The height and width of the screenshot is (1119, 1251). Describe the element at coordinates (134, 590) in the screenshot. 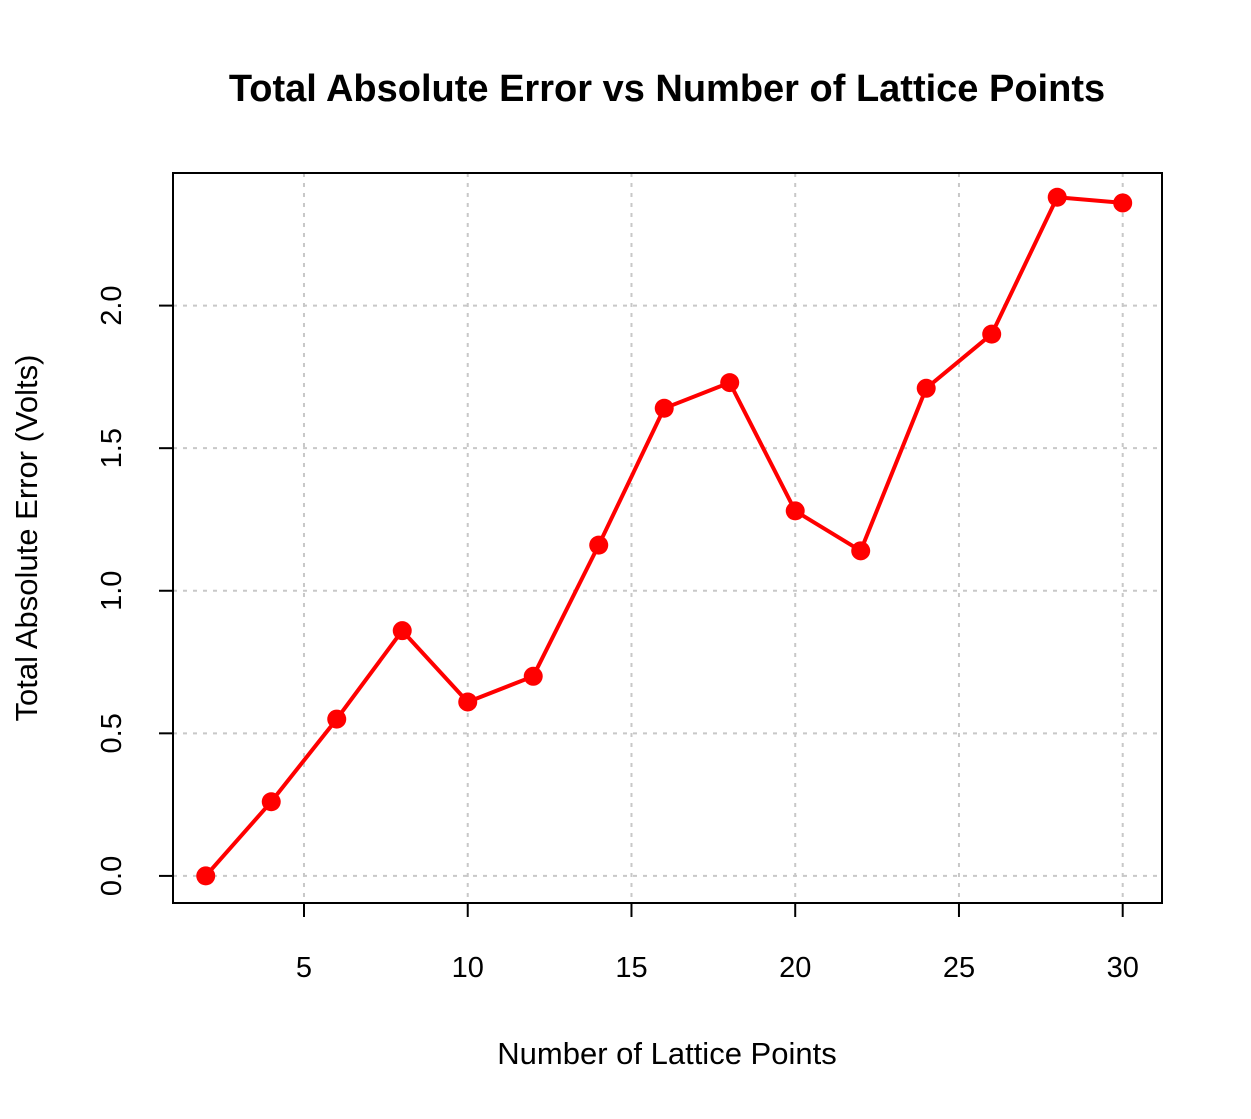

I see `y-axis: 0.0 0.5 1.0 1.5 2.0` at that location.